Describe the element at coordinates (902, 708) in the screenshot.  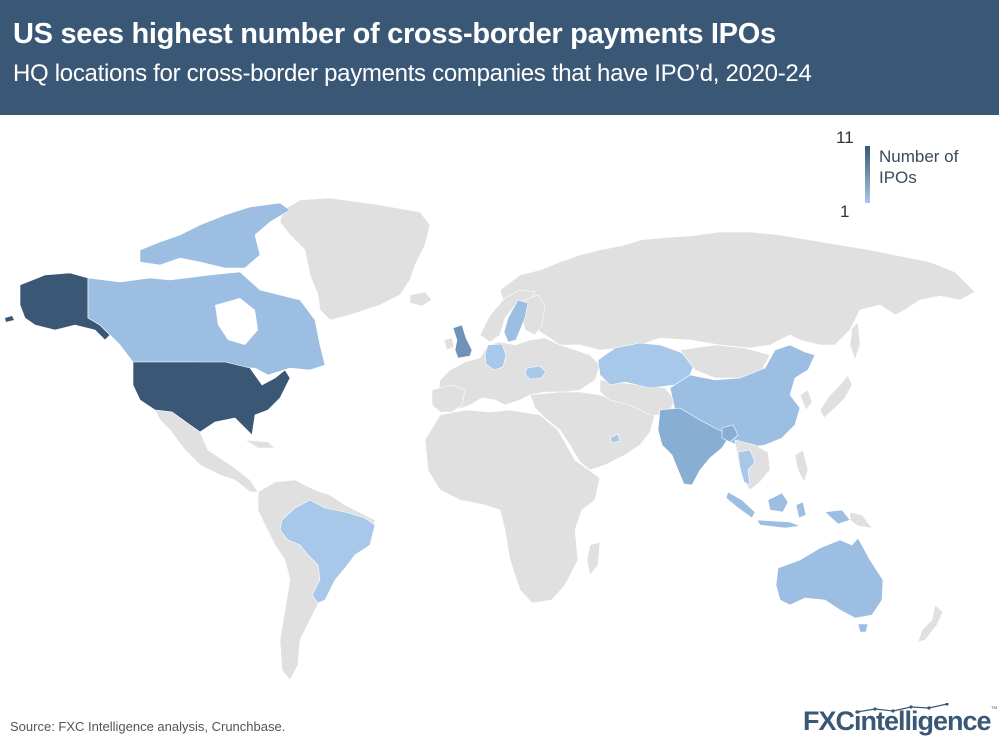
I see `logo-trend-line-icon` at that location.